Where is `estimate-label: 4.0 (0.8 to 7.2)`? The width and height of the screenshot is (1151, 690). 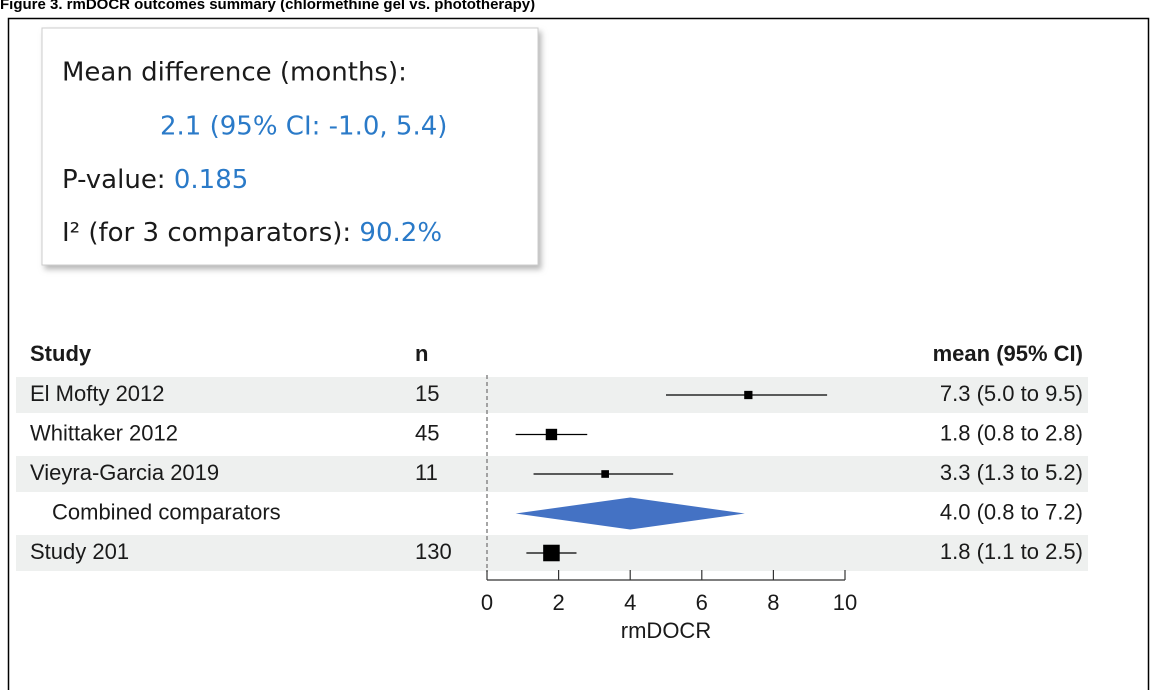 estimate-label: 4.0 (0.8 to 7.2) is located at coordinates (1011, 511).